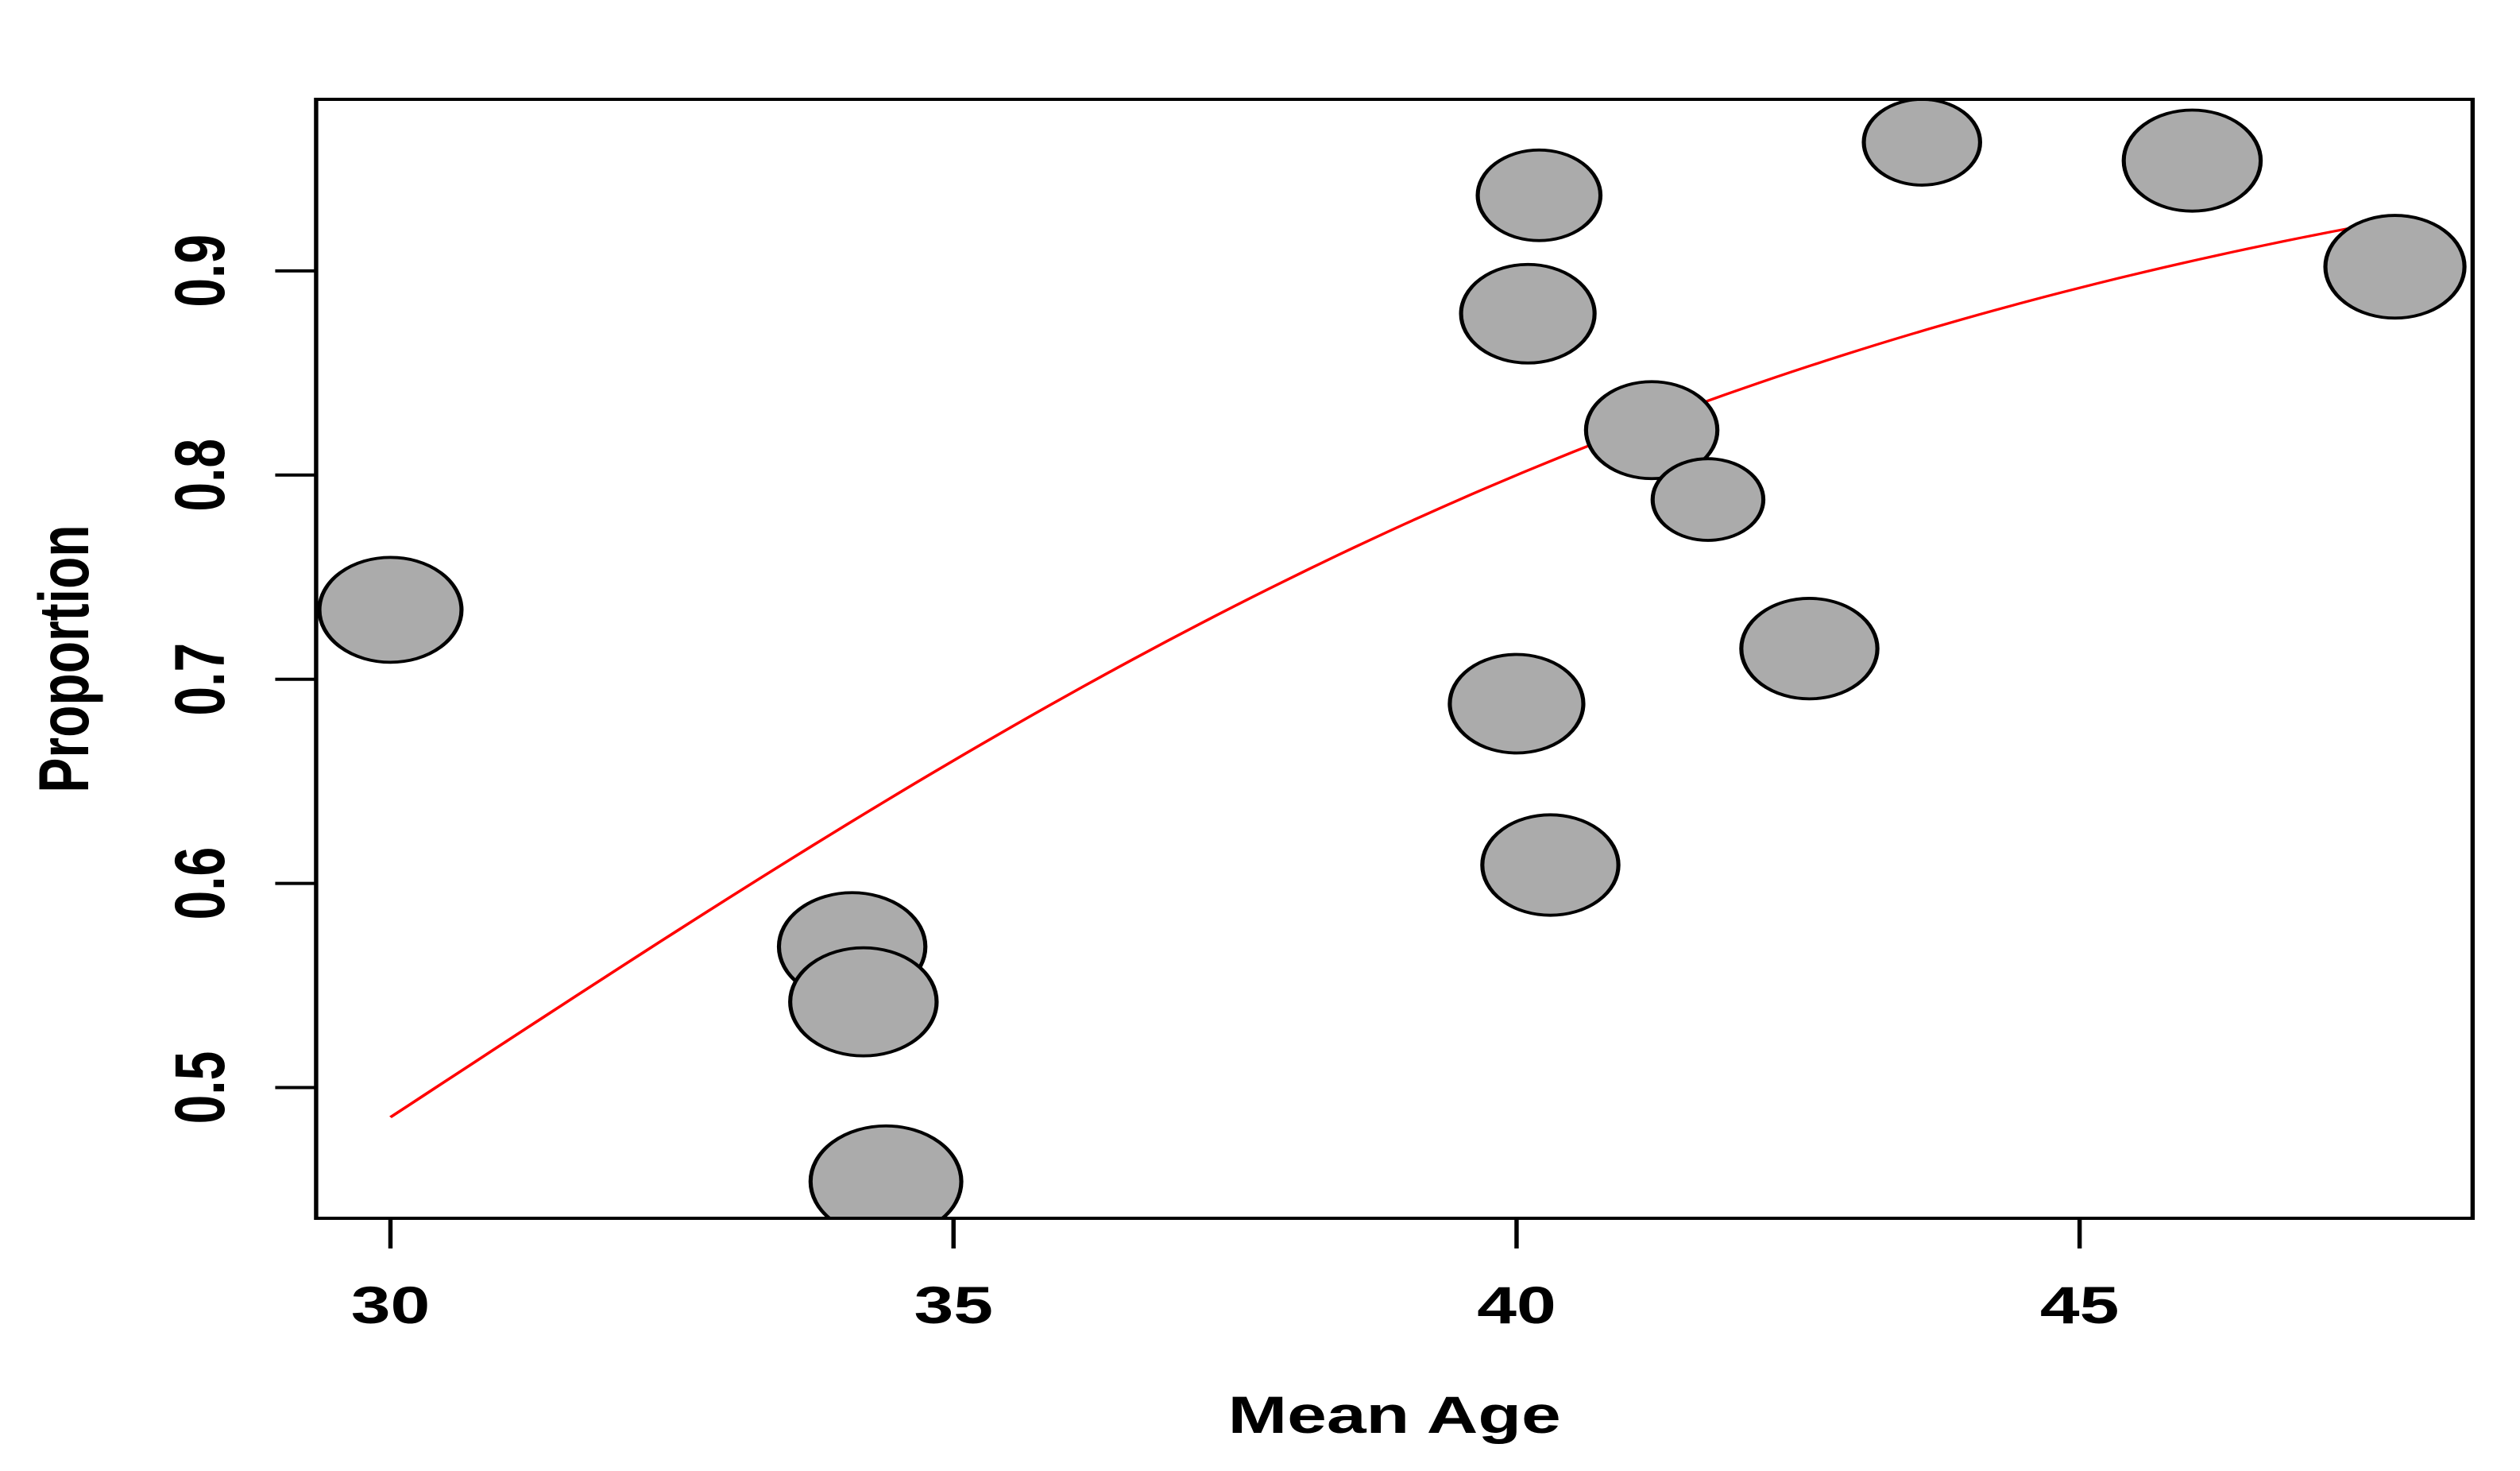 The width and height of the screenshot is (2520, 1471). I want to click on y-tick-label: 0.5, so click(199, 1088).